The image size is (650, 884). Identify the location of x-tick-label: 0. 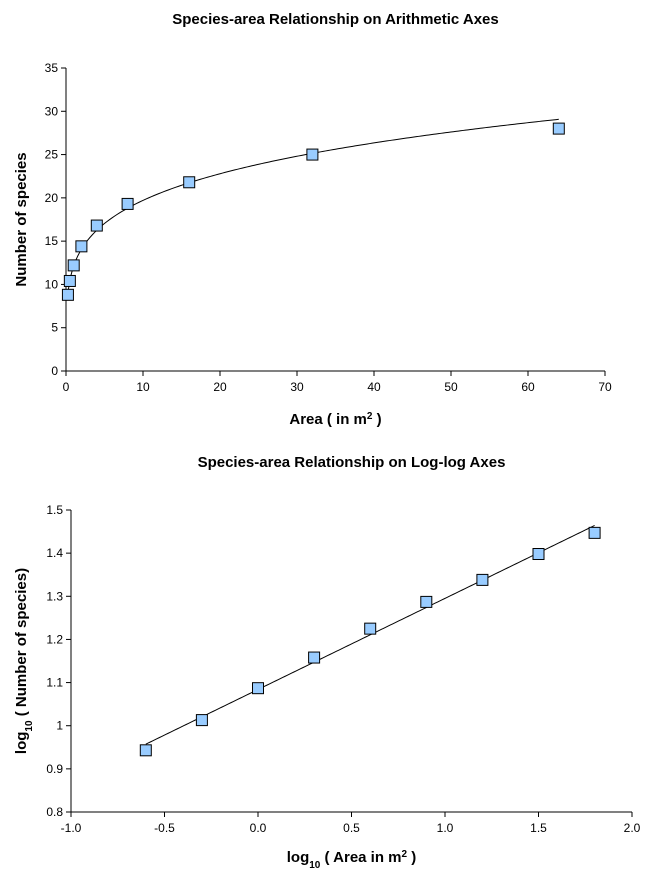
(66, 387).